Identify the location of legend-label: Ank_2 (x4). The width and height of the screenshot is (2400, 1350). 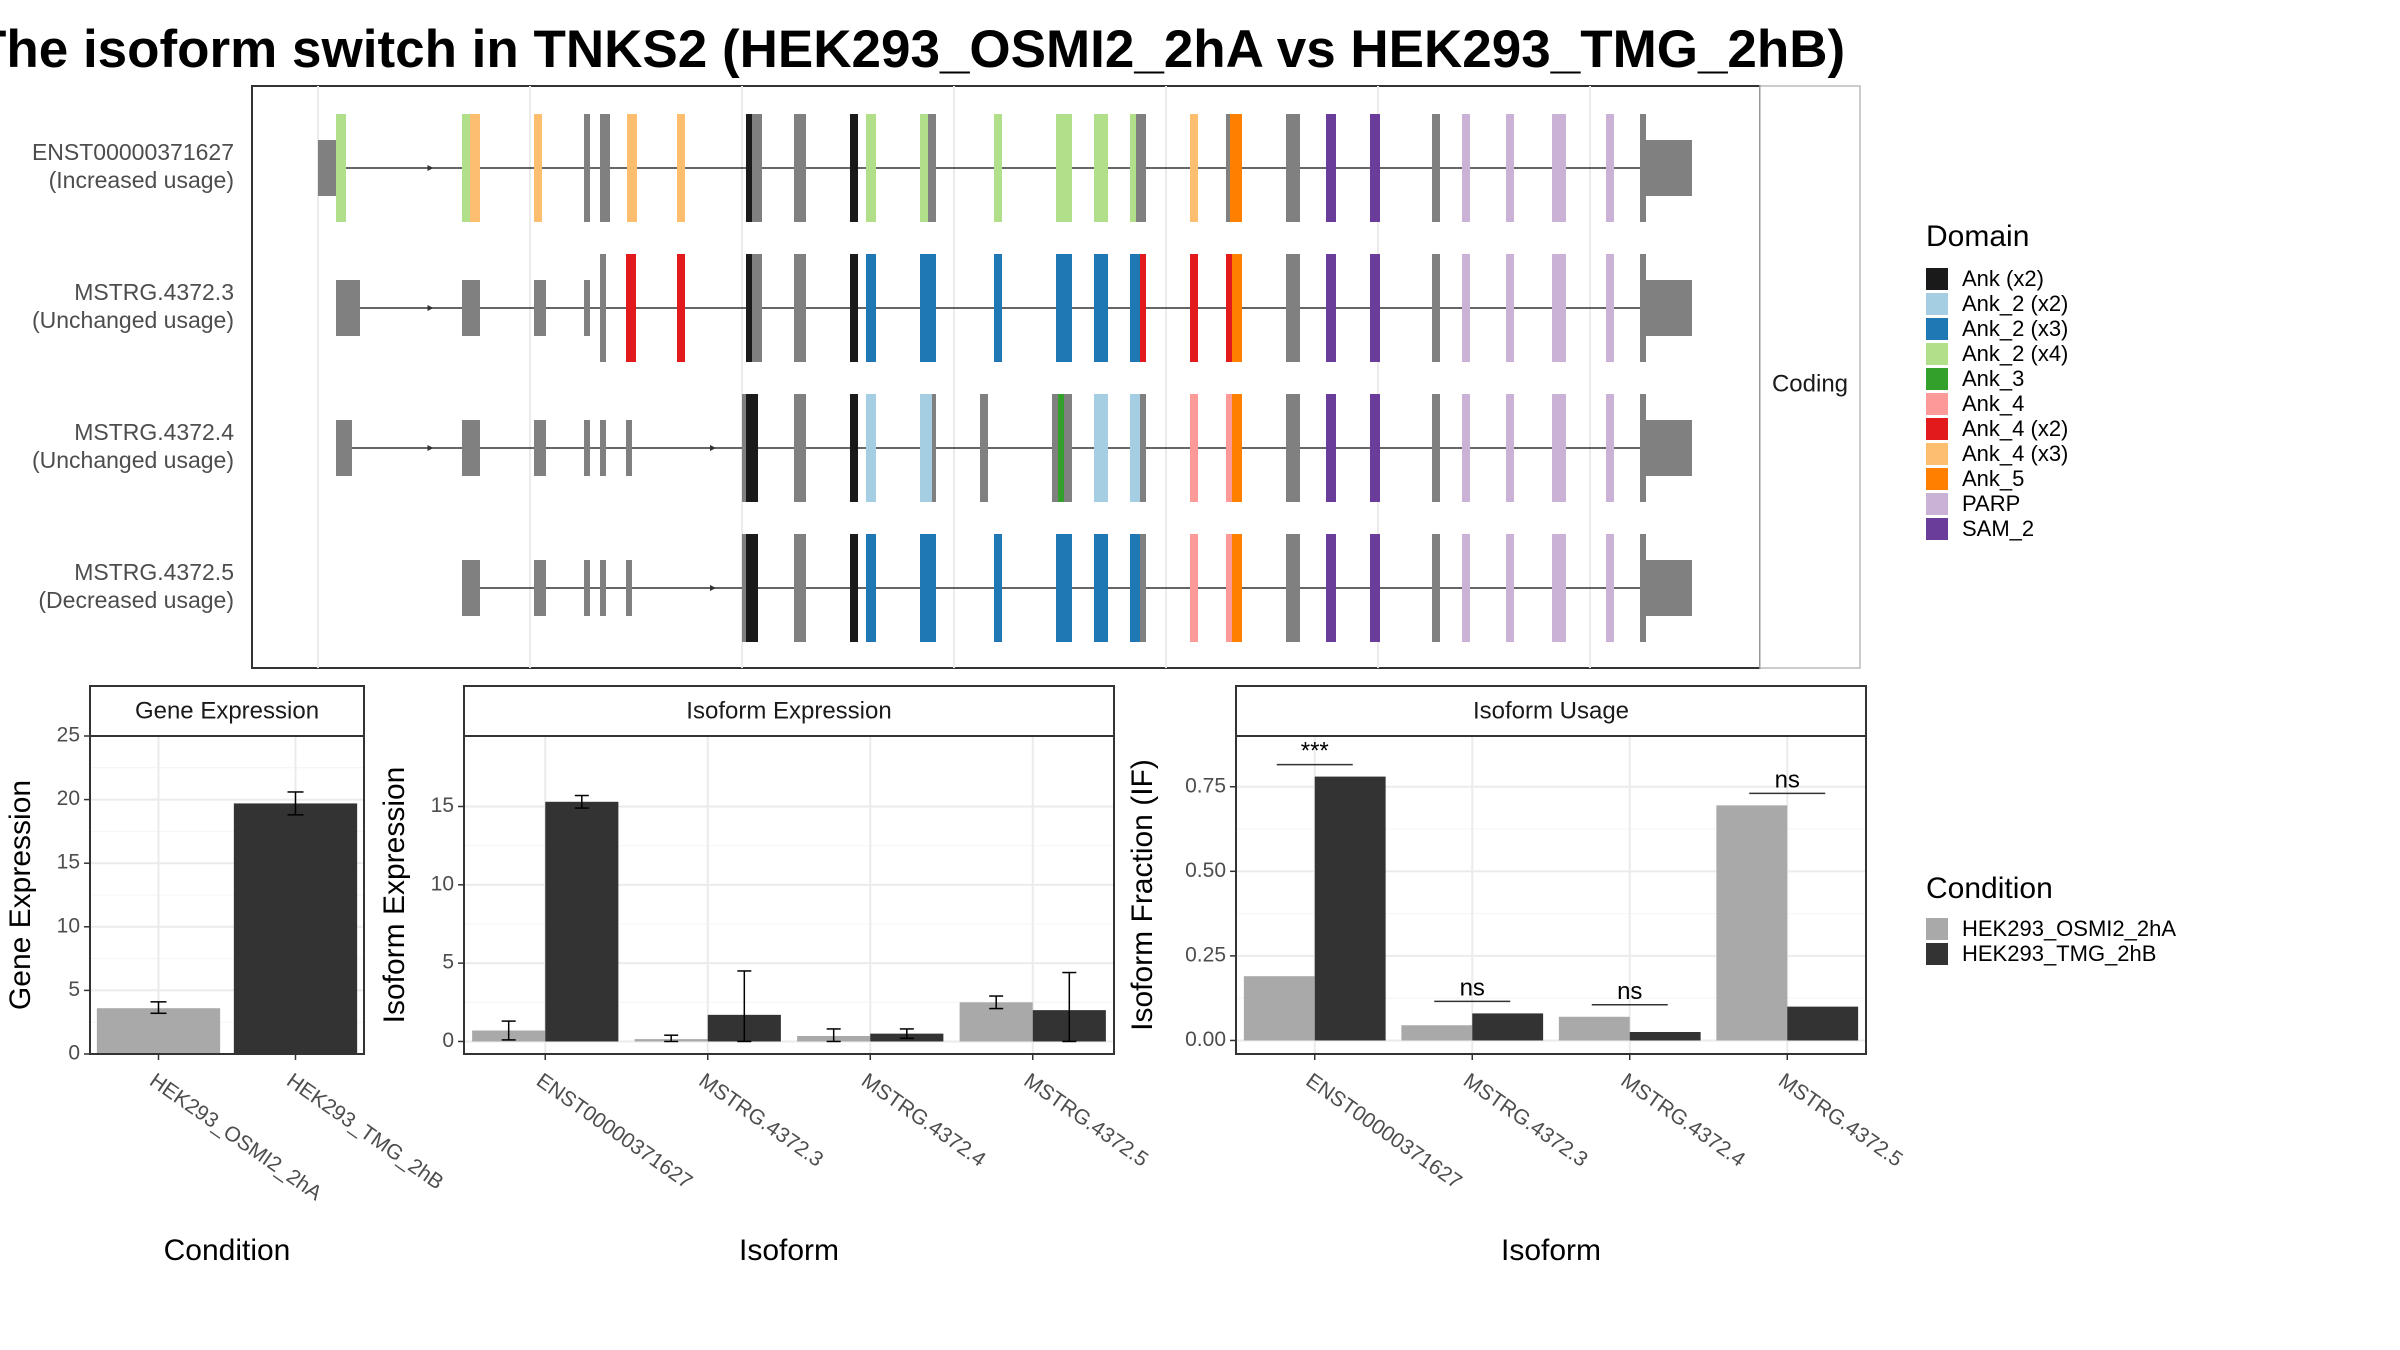
(2015, 353).